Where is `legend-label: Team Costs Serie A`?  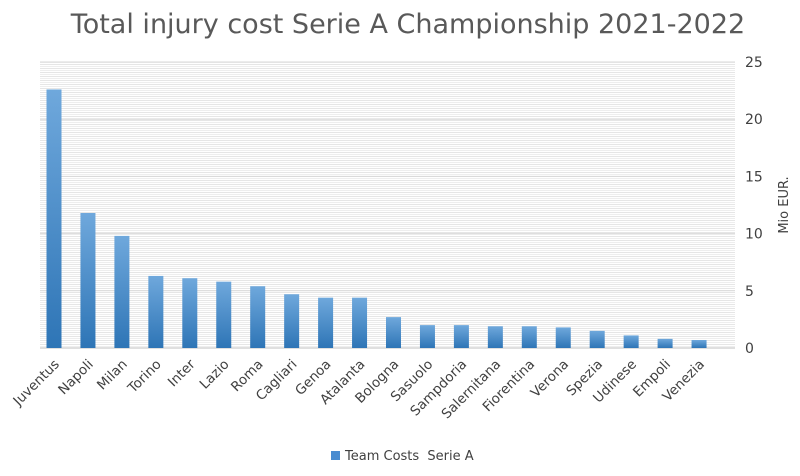 legend-label: Team Costs Serie A is located at coordinates (409, 456).